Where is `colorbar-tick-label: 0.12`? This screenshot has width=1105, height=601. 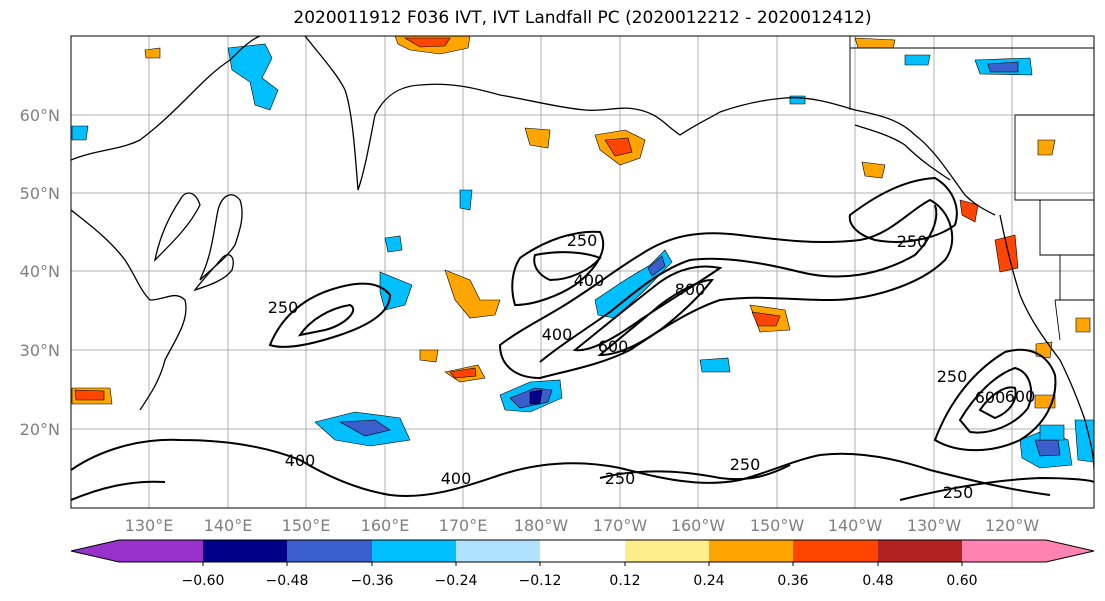 colorbar-tick-label: 0.12 is located at coordinates (624, 581).